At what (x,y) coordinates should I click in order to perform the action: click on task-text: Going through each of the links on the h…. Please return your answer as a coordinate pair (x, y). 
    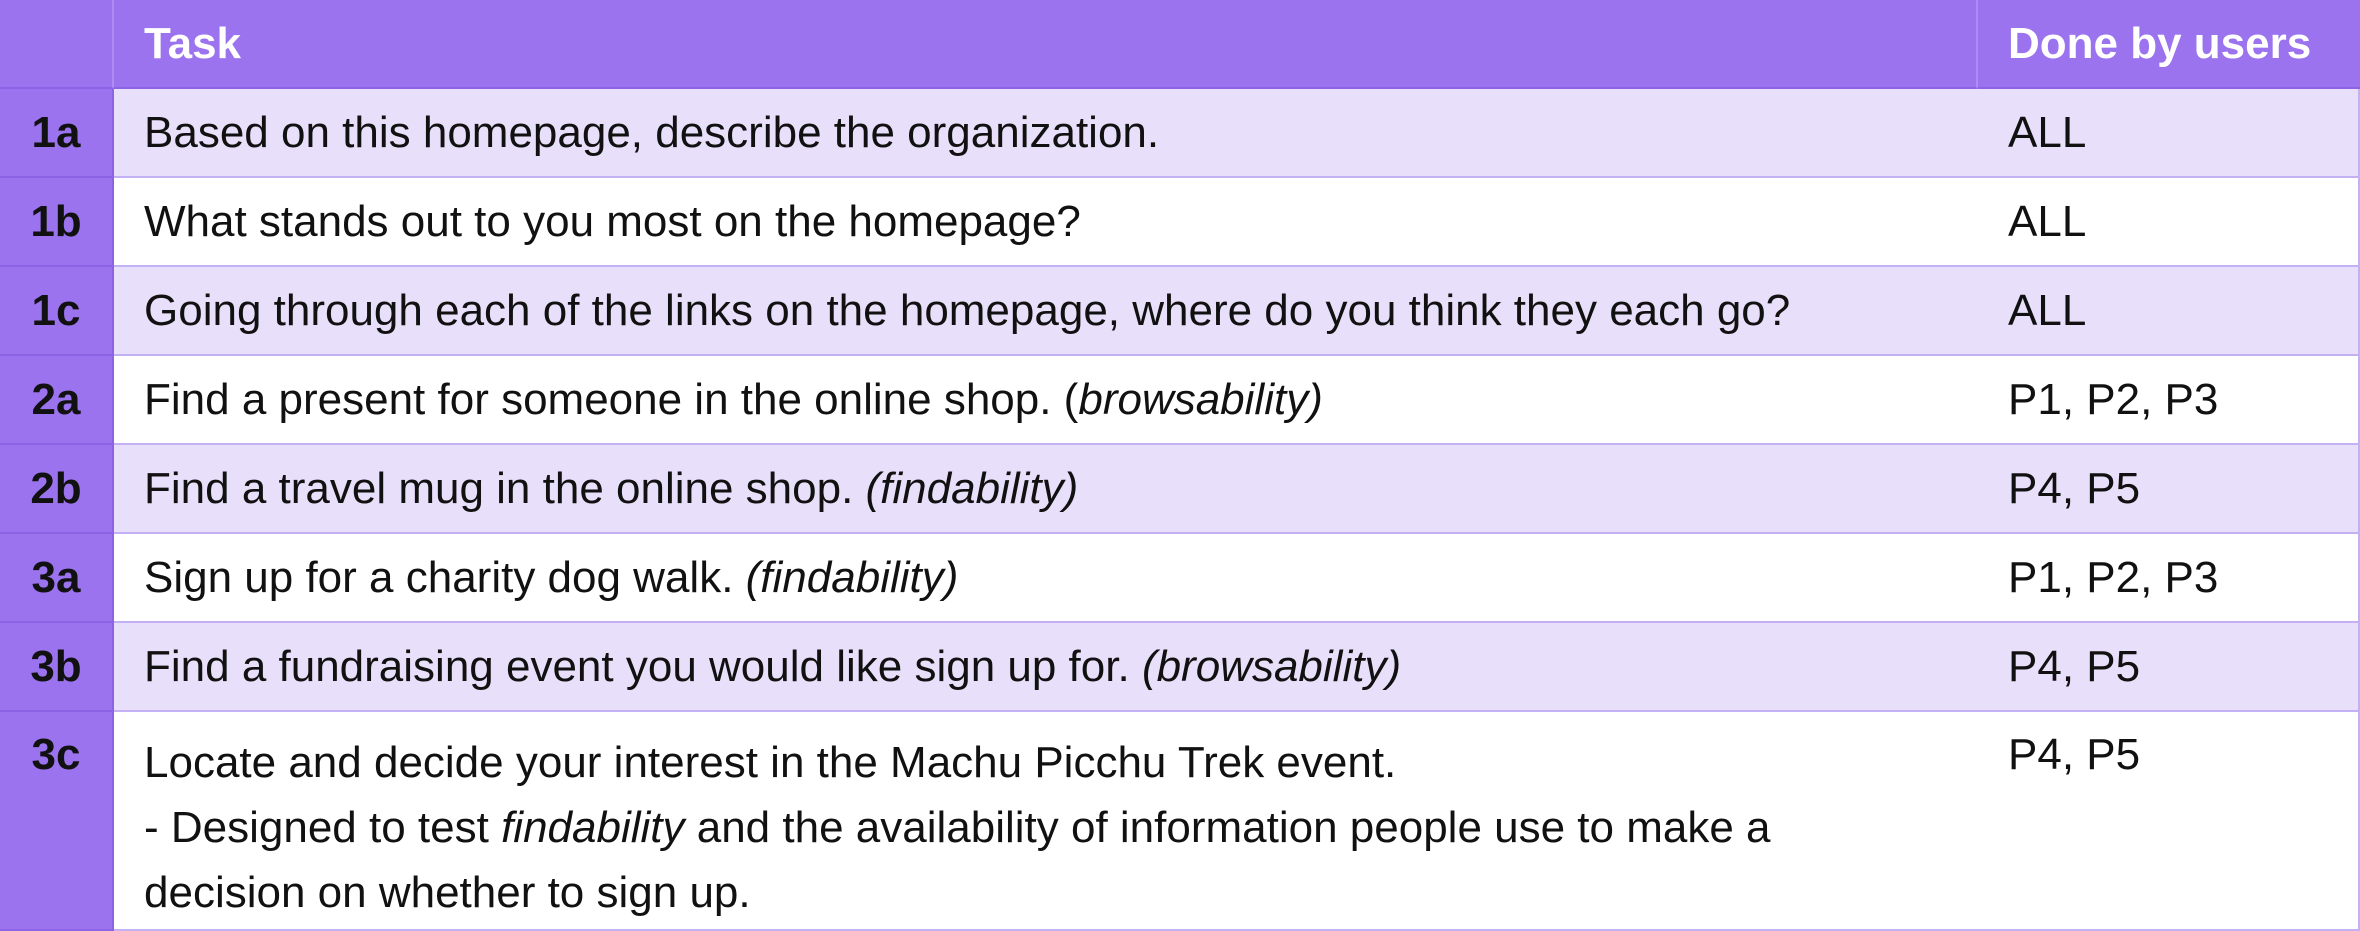
    Looking at the image, I should click on (967, 310).